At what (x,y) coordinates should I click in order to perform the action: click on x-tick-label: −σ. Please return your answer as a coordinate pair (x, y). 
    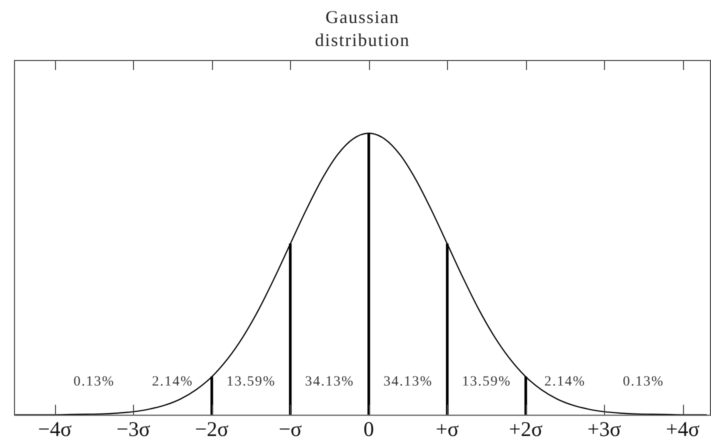
    Looking at the image, I should click on (290, 428).